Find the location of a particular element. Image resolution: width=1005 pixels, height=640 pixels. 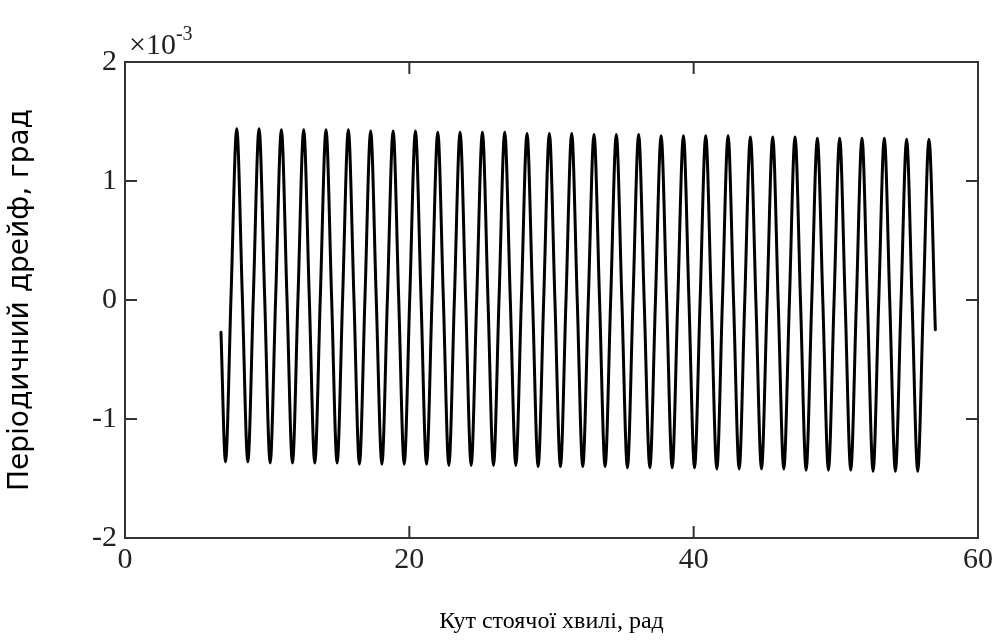

y-tick-label: 0 is located at coordinates (109, 297).